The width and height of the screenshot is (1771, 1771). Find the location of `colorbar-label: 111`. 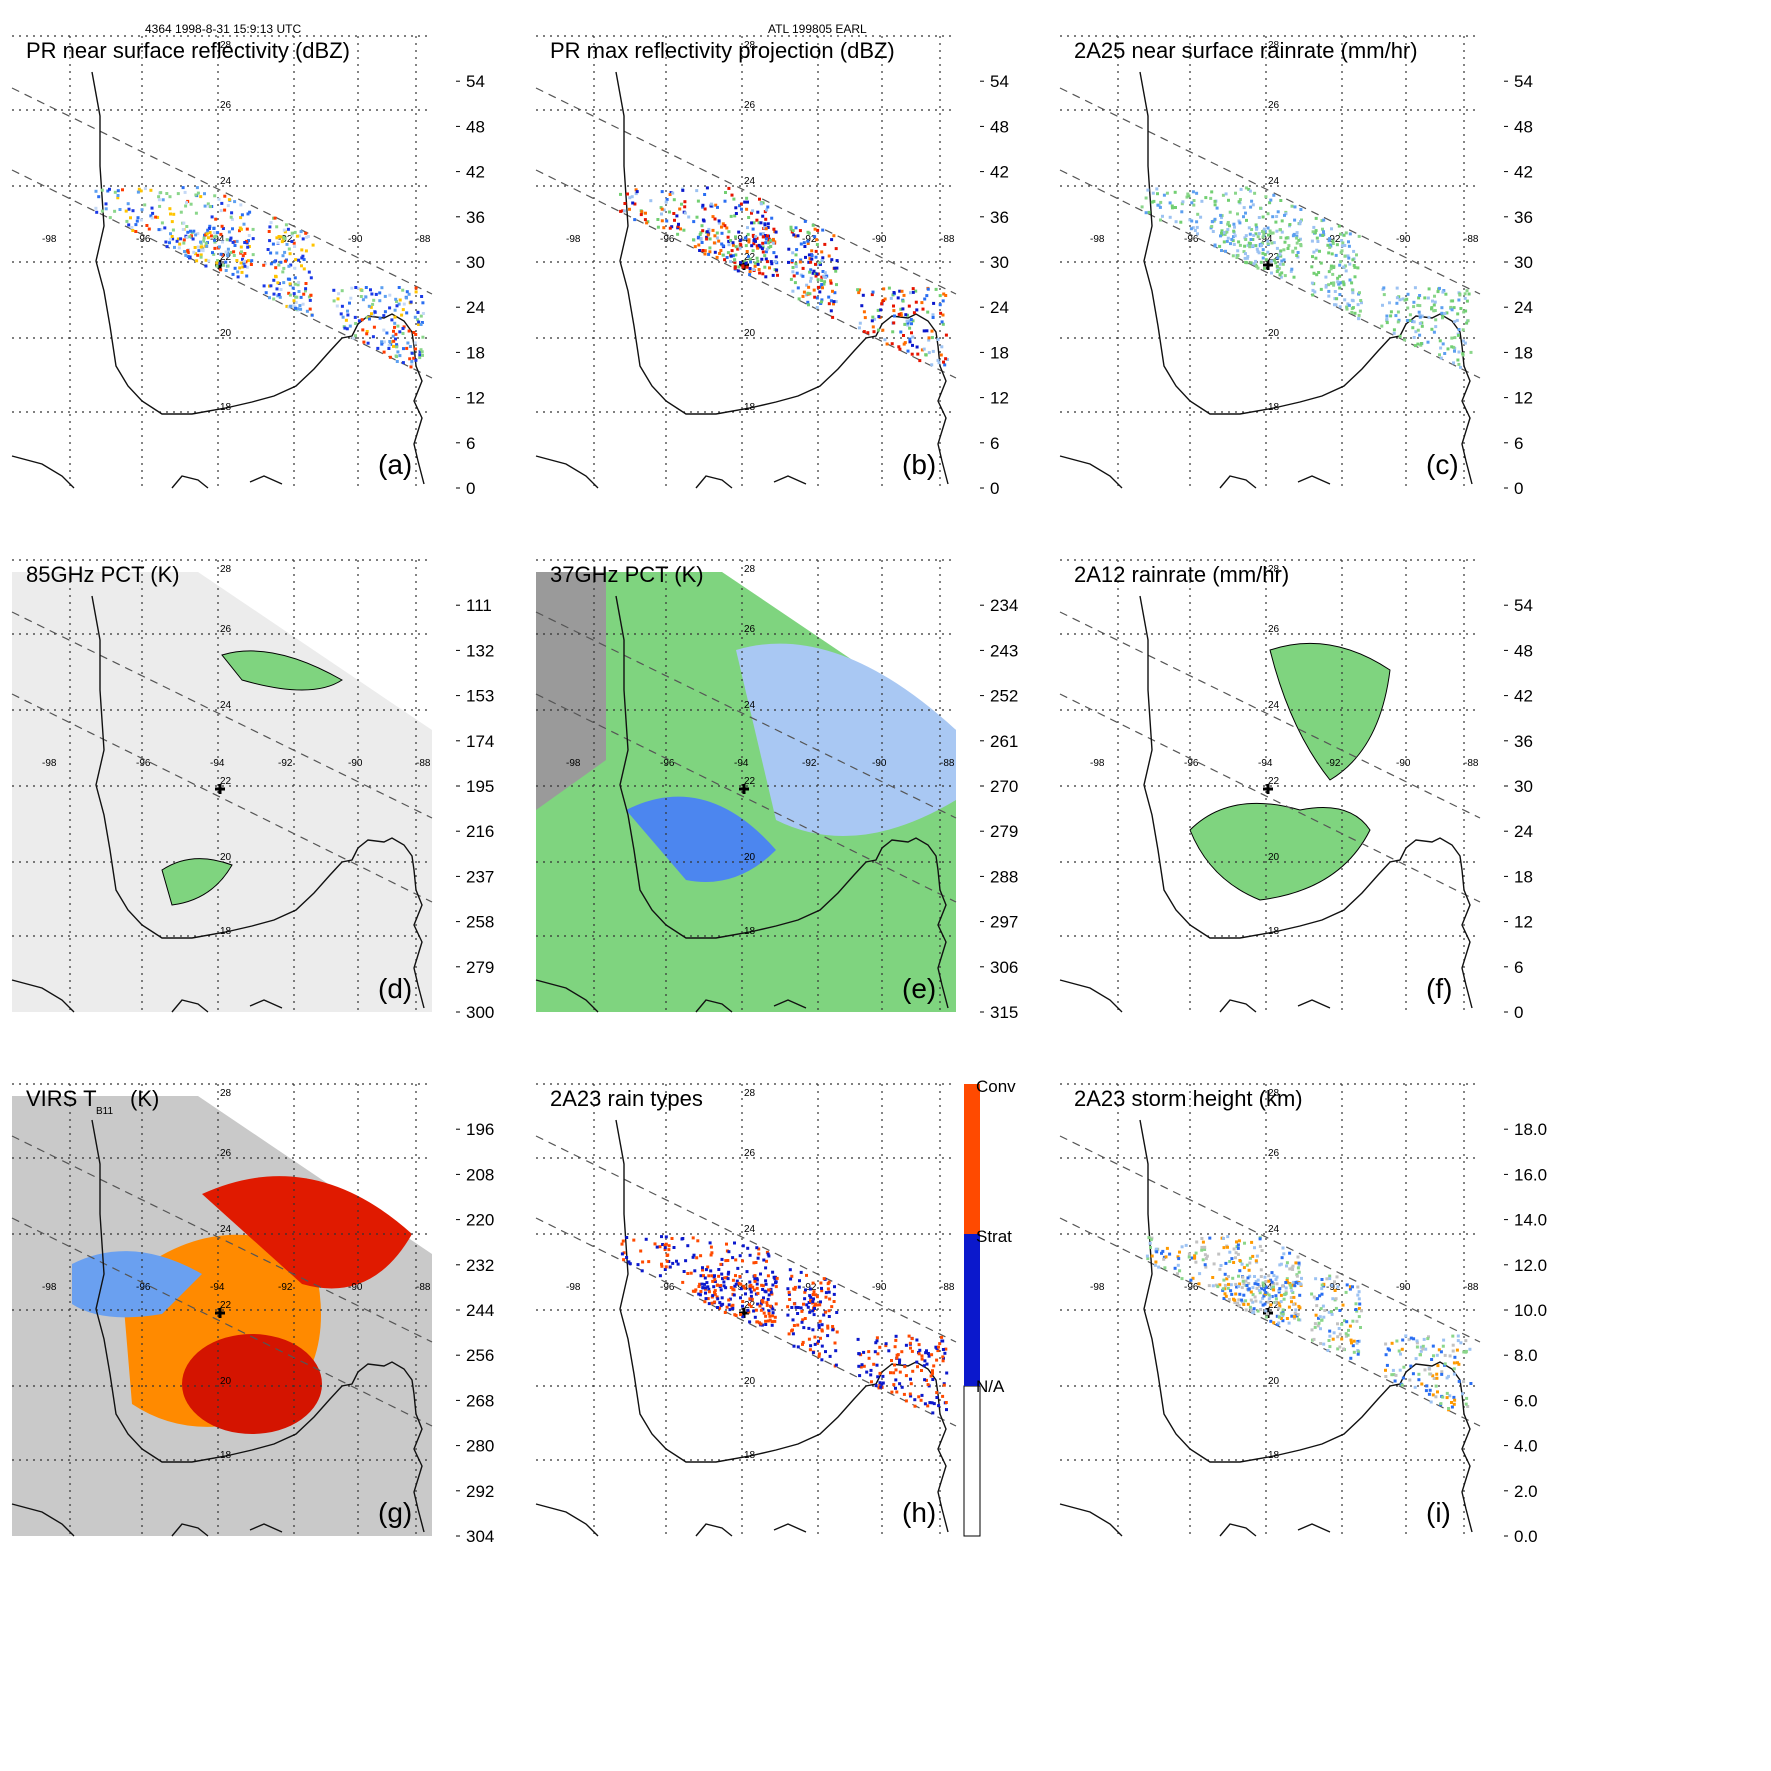

colorbar-label: 111 is located at coordinates (479, 605).